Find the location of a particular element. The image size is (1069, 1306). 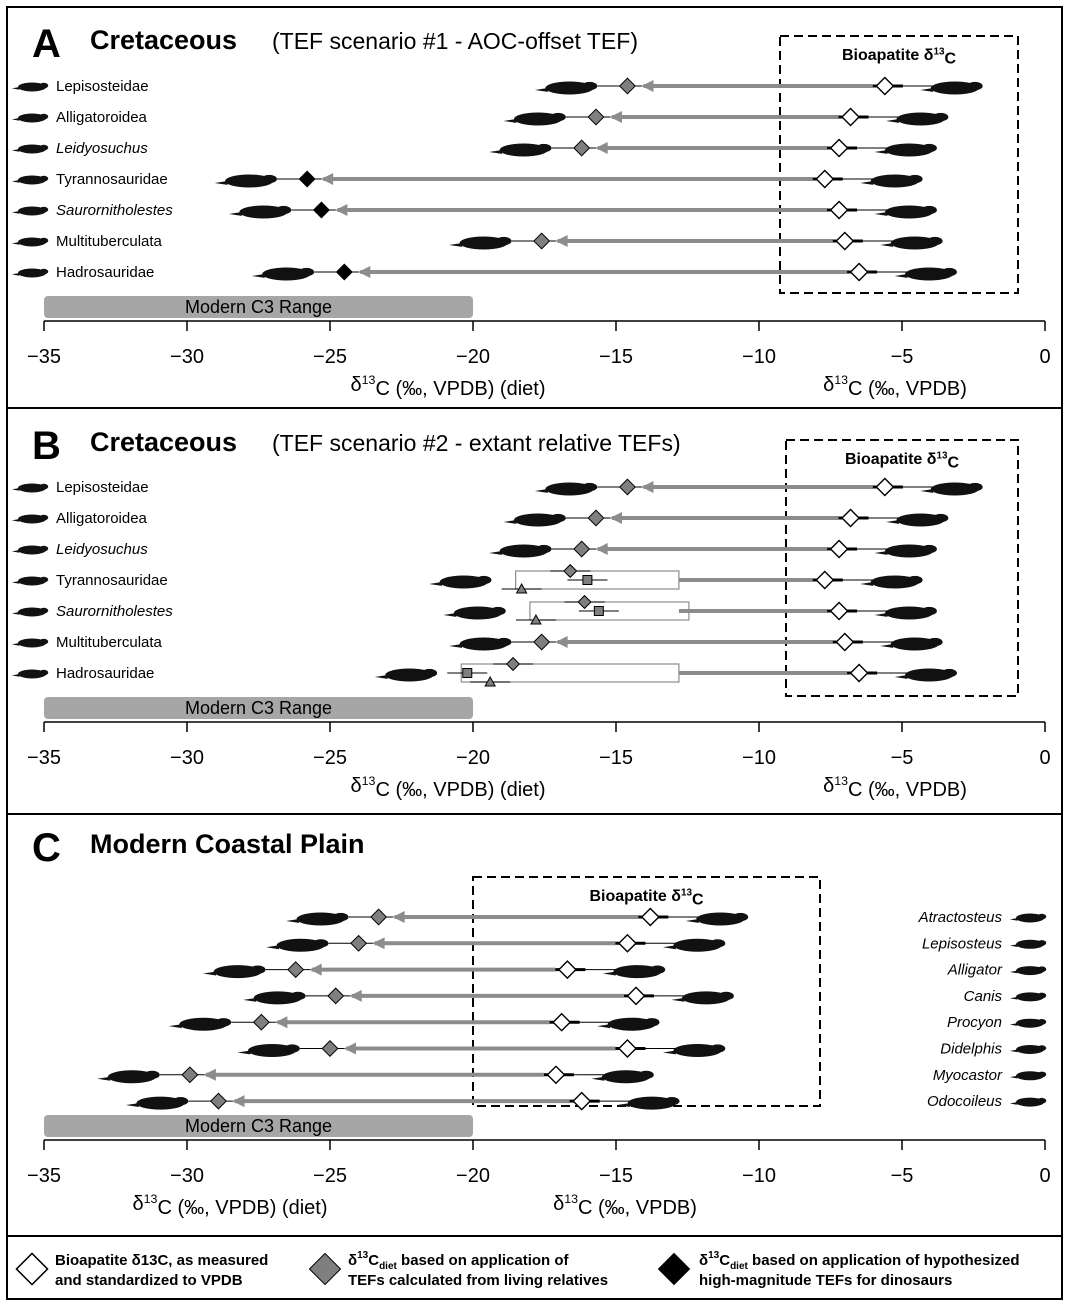

taxon-label: Alligatoroidea is located at coordinates (102, 117).